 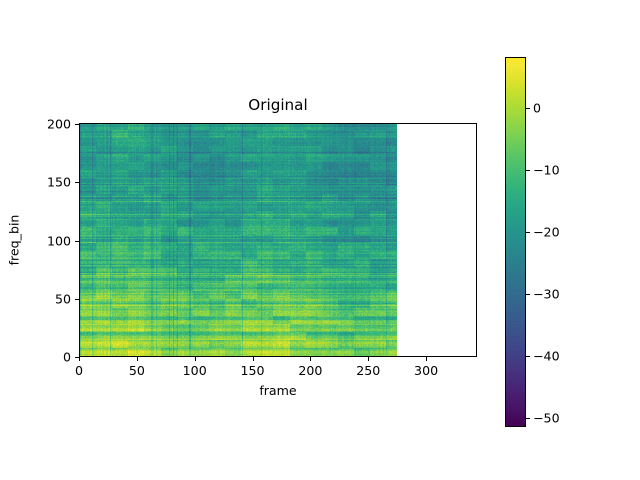 What do you see at coordinates (426, 370) in the screenshot?
I see `x-tick-label: 300` at bounding box center [426, 370].